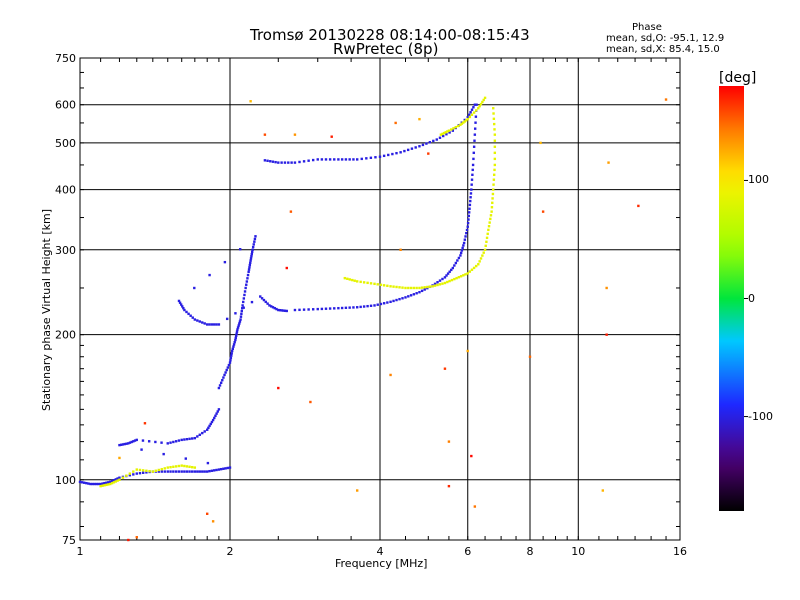 The height and width of the screenshot is (600, 800). I want to click on y-tick-label: 750, so click(65, 58).